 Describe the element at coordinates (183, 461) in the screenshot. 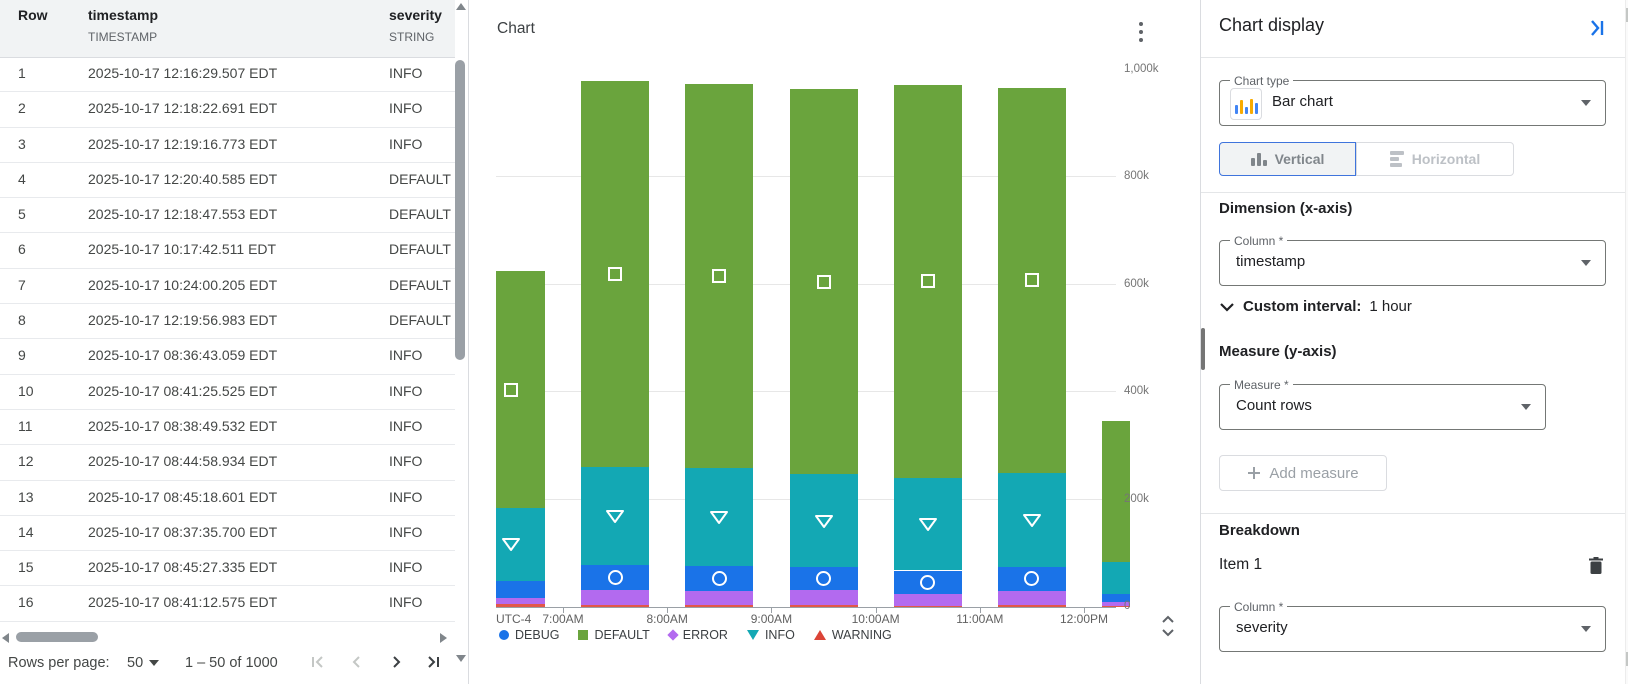

I see `timestamp-cell: 2025-10-17 08:44:58.934 EDT` at that location.